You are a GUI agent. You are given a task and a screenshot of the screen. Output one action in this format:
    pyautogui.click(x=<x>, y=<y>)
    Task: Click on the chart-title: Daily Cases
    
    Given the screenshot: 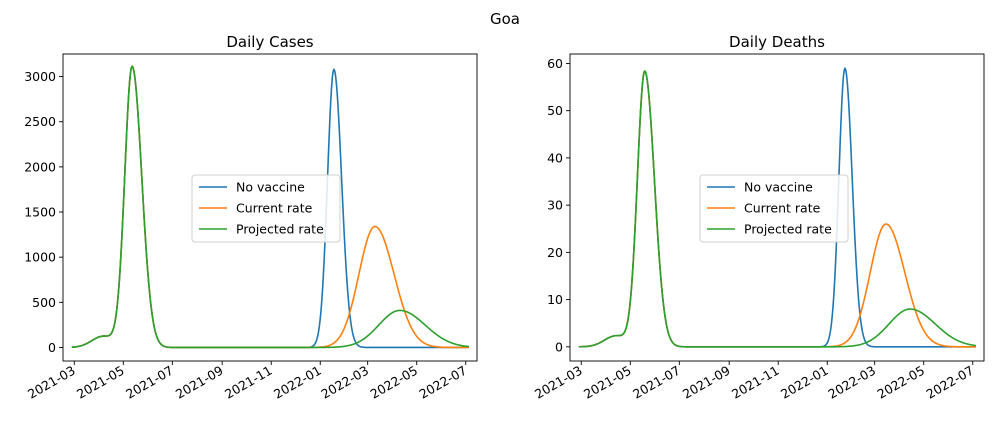 What is the action you would take?
    pyautogui.click(x=269, y=42)
    